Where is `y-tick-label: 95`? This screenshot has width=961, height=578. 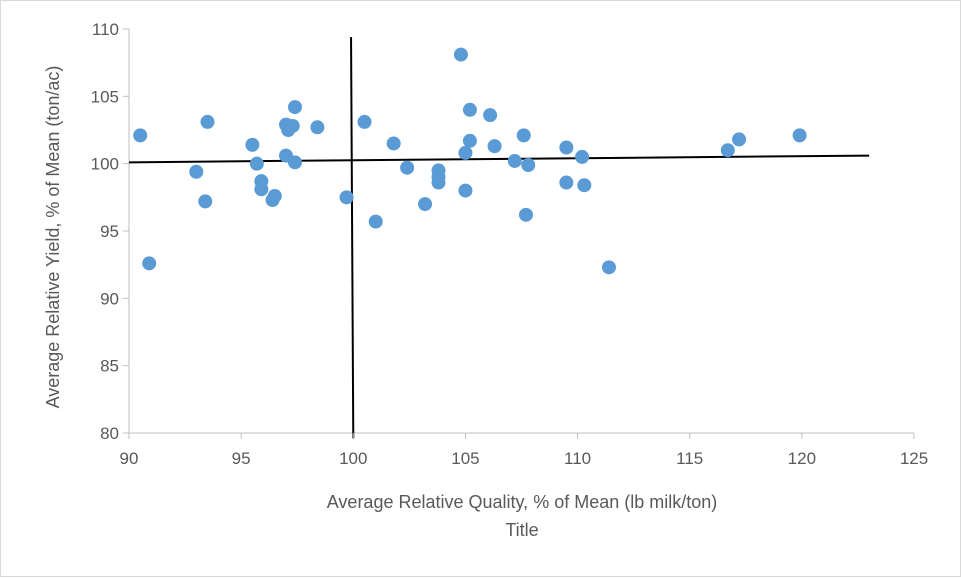 y-tick-label: 95 is located at coordinates (109, 231).